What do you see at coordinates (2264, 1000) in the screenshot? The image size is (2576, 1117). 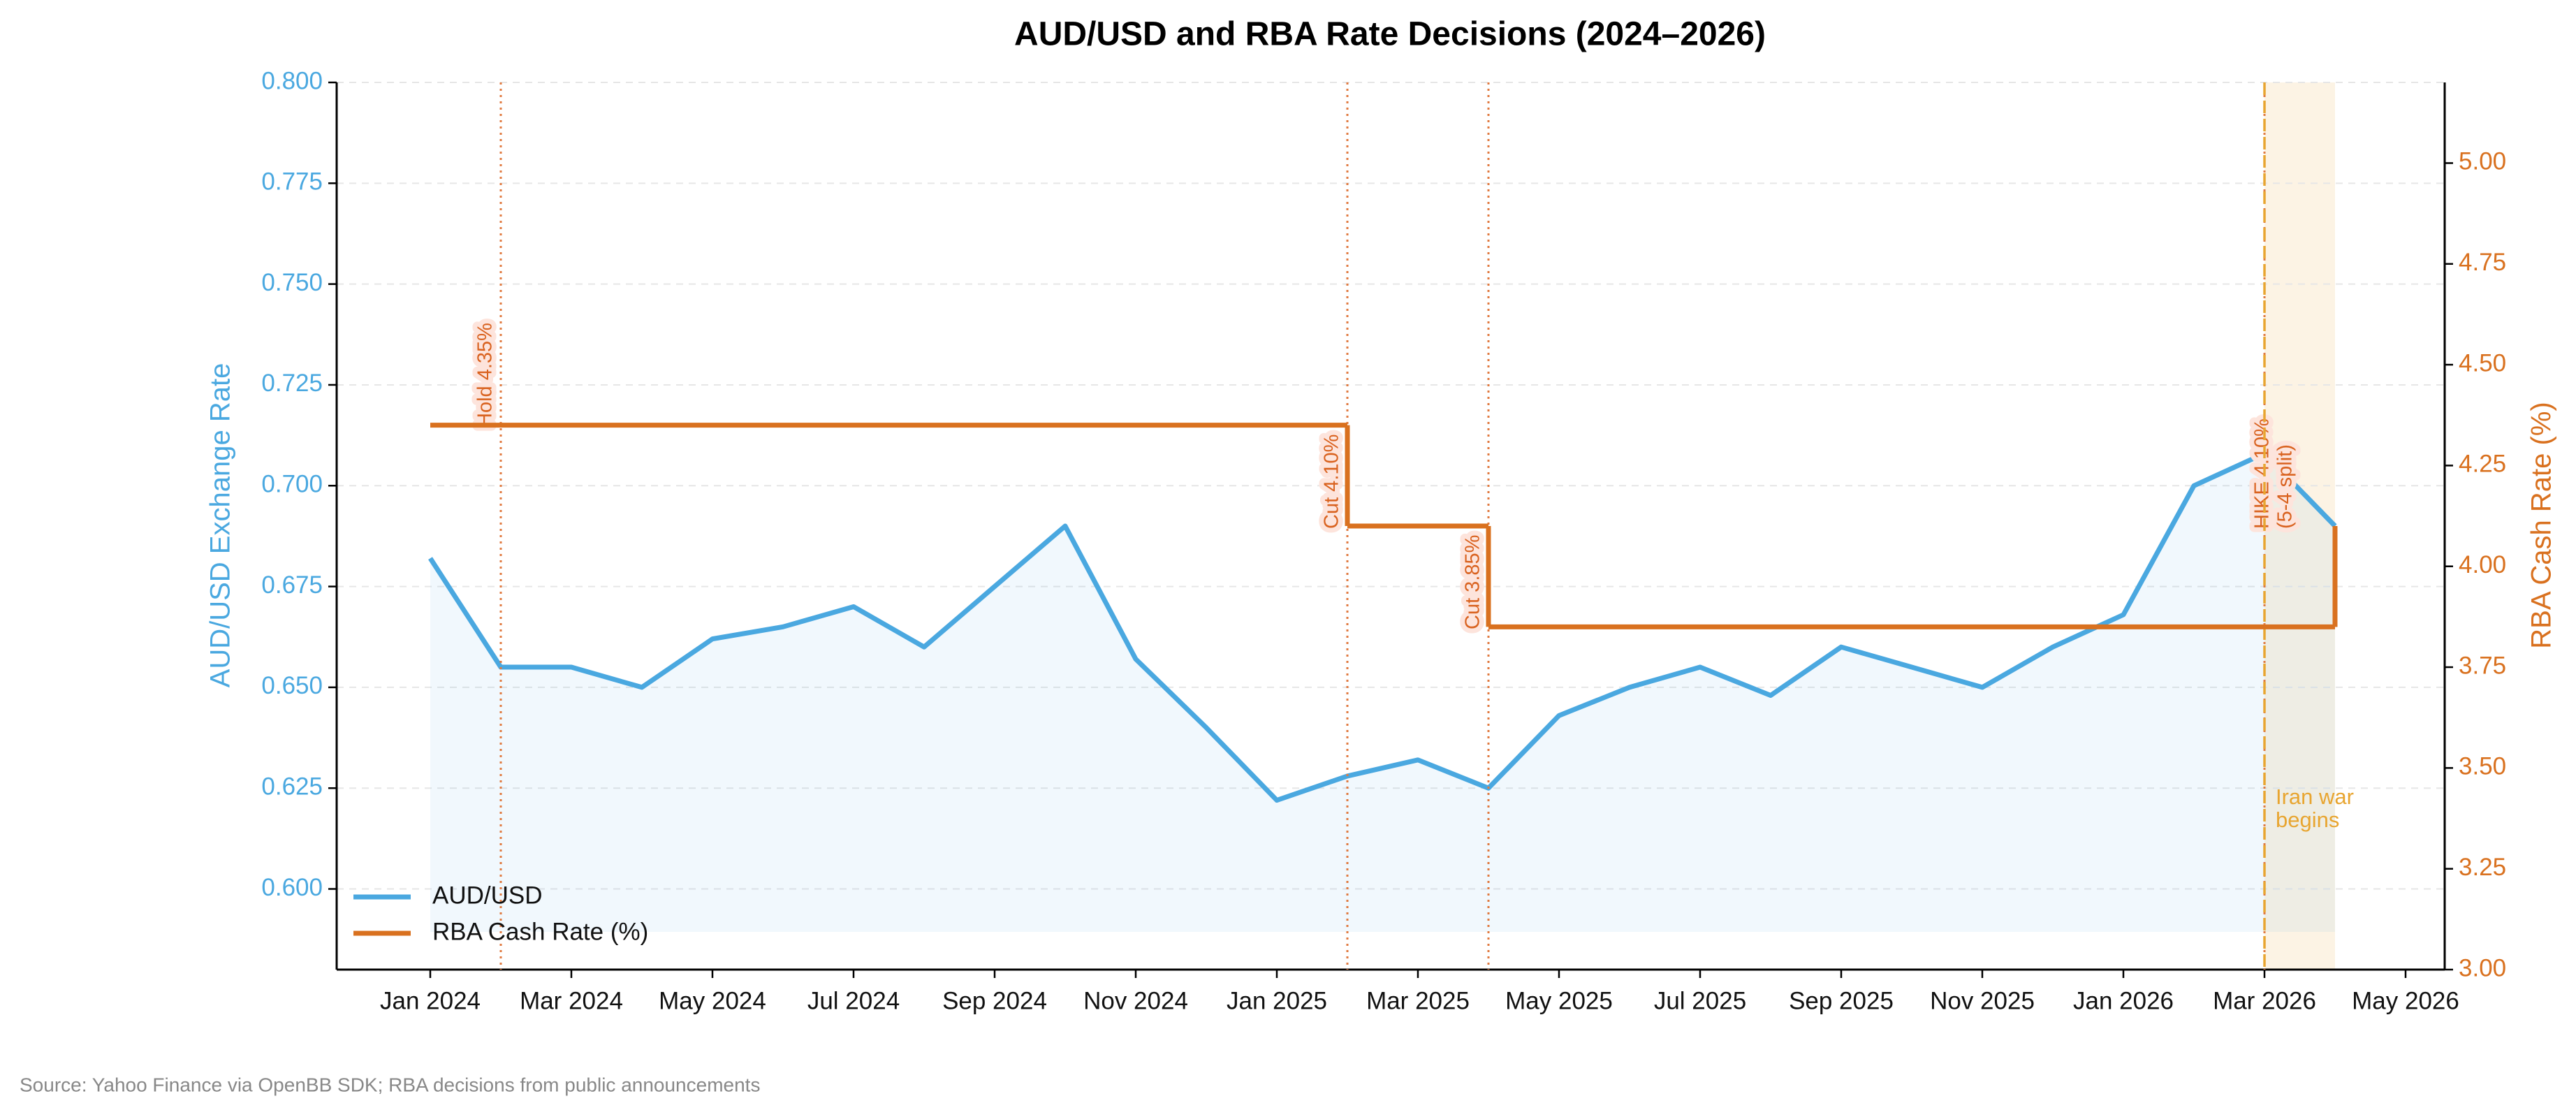 I see `x-tick-label: Mar 2026` at bounding box center [2264, 1000].